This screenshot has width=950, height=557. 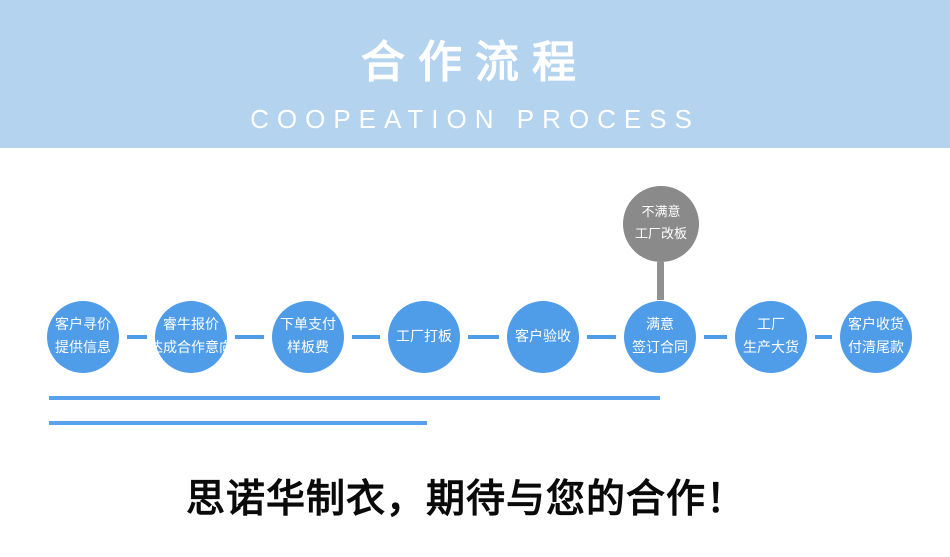 I want to click on step-node-8: 客户收货 付清尾款, so click(x=876, y=337).